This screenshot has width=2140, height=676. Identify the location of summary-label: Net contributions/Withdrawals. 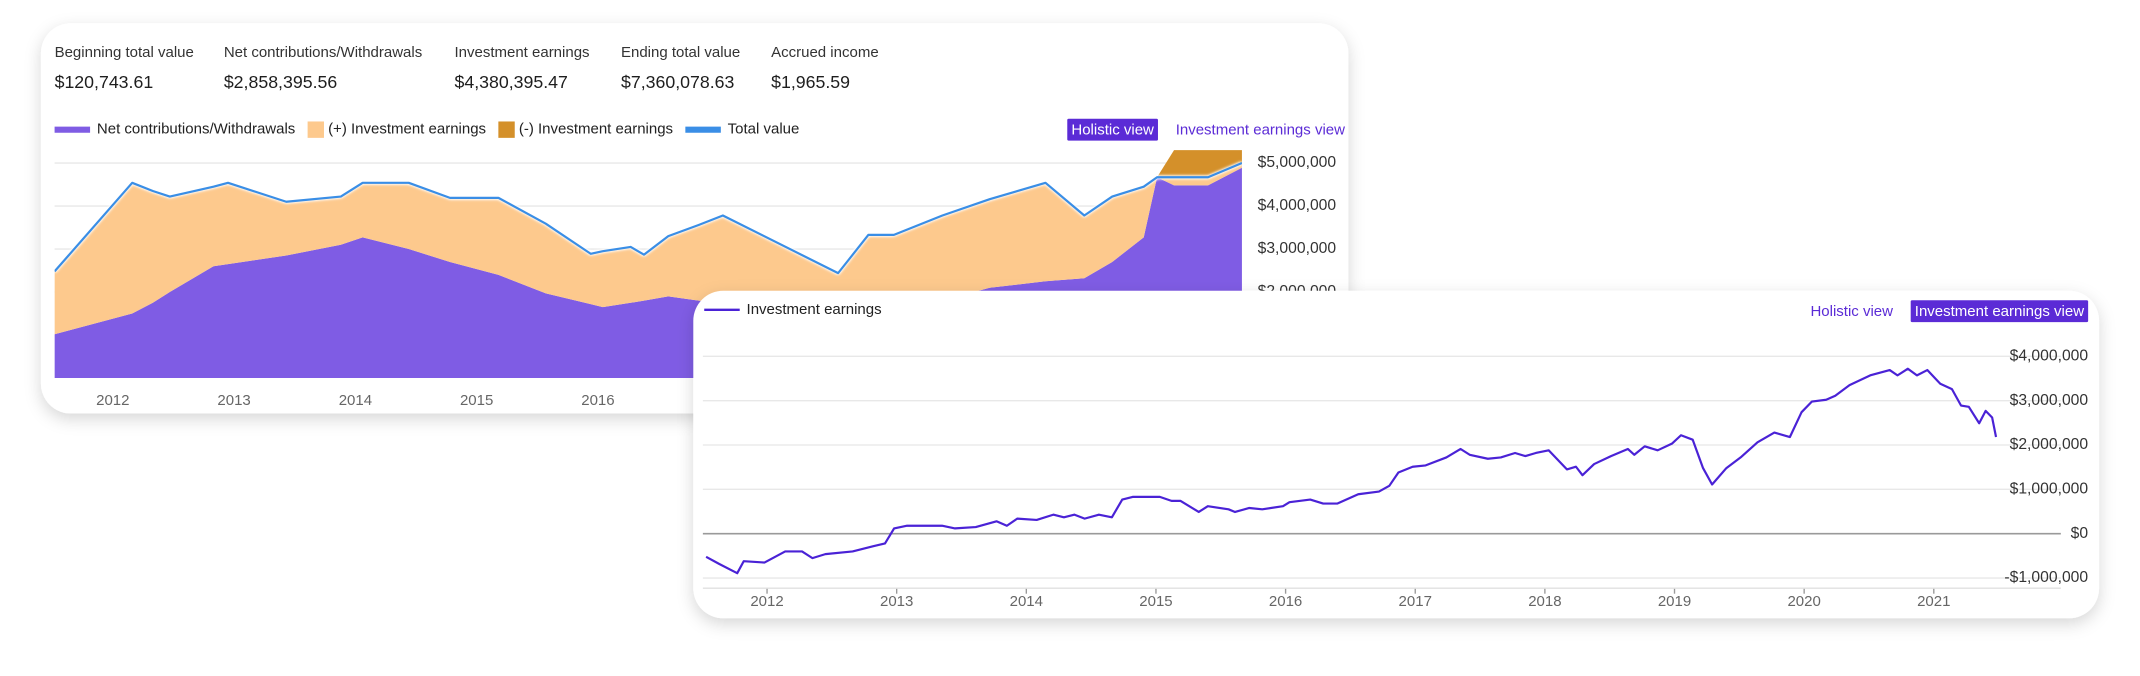
(323, 52).